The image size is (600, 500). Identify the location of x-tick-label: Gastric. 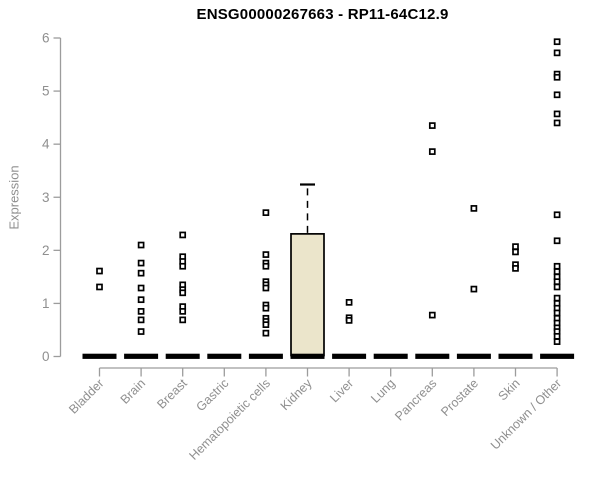
(213, 395).